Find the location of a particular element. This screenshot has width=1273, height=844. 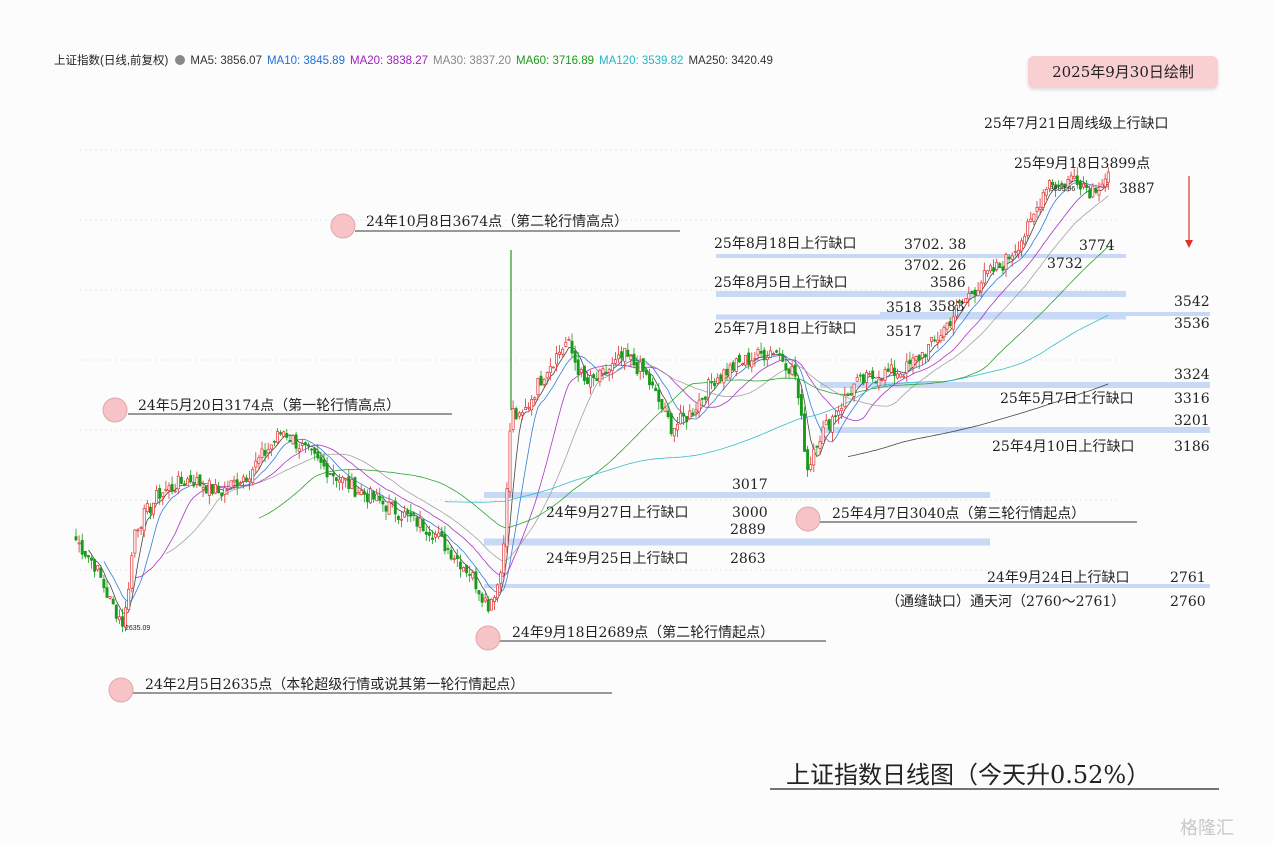

ma120-line is located at coordinates (776, 408).